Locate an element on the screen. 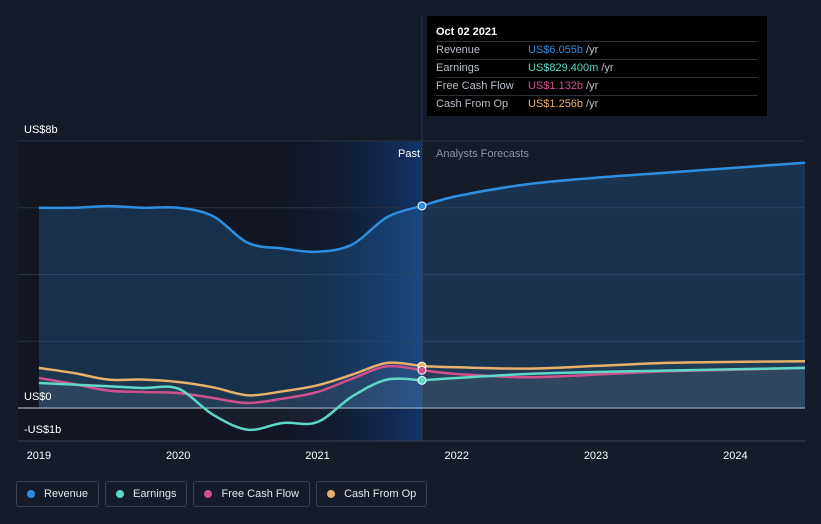  legend-item-revenue: Revenue is located at coordinates (58, 494).